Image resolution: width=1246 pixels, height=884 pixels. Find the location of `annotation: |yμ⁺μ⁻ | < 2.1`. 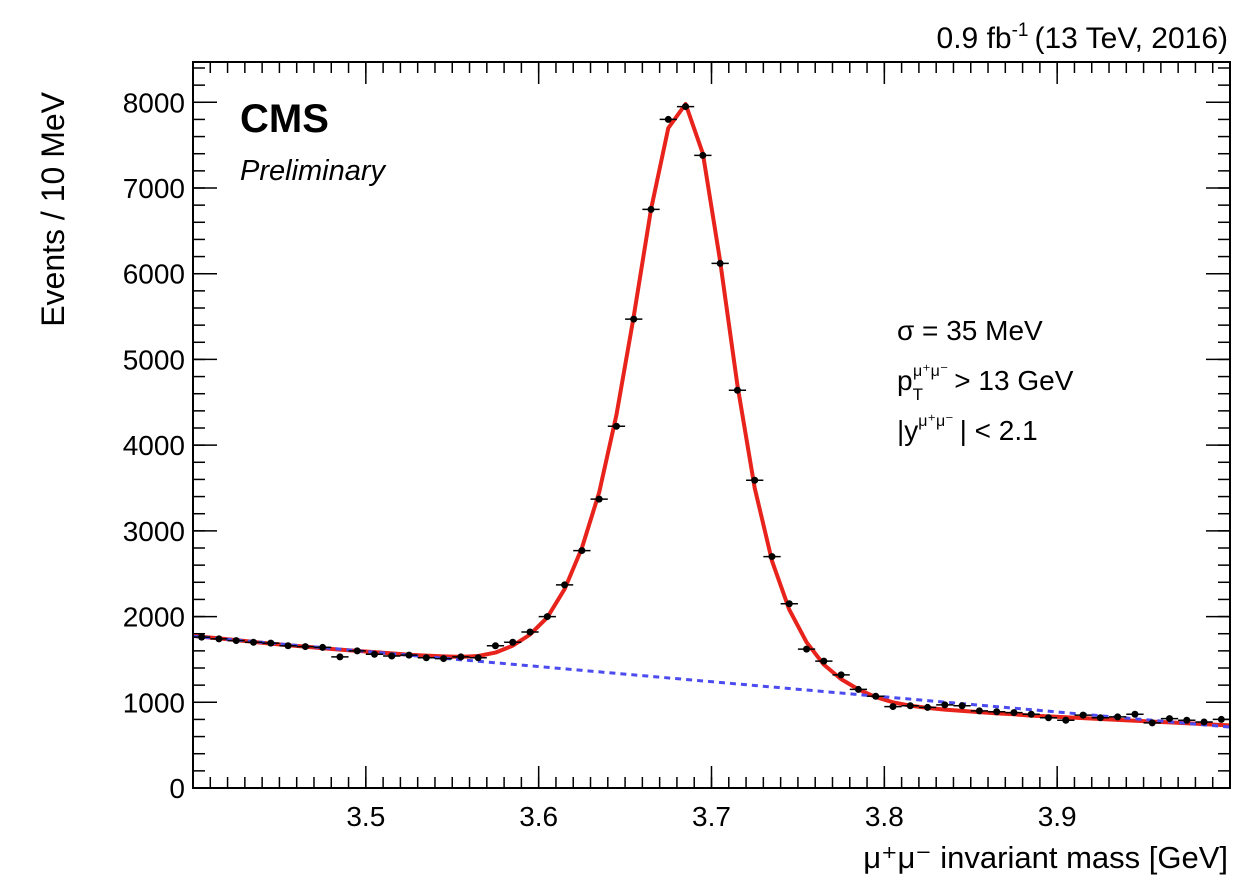

annotation: |yμ⁺μ⁻ | < 2.1 is located at coordinates (967, 429).